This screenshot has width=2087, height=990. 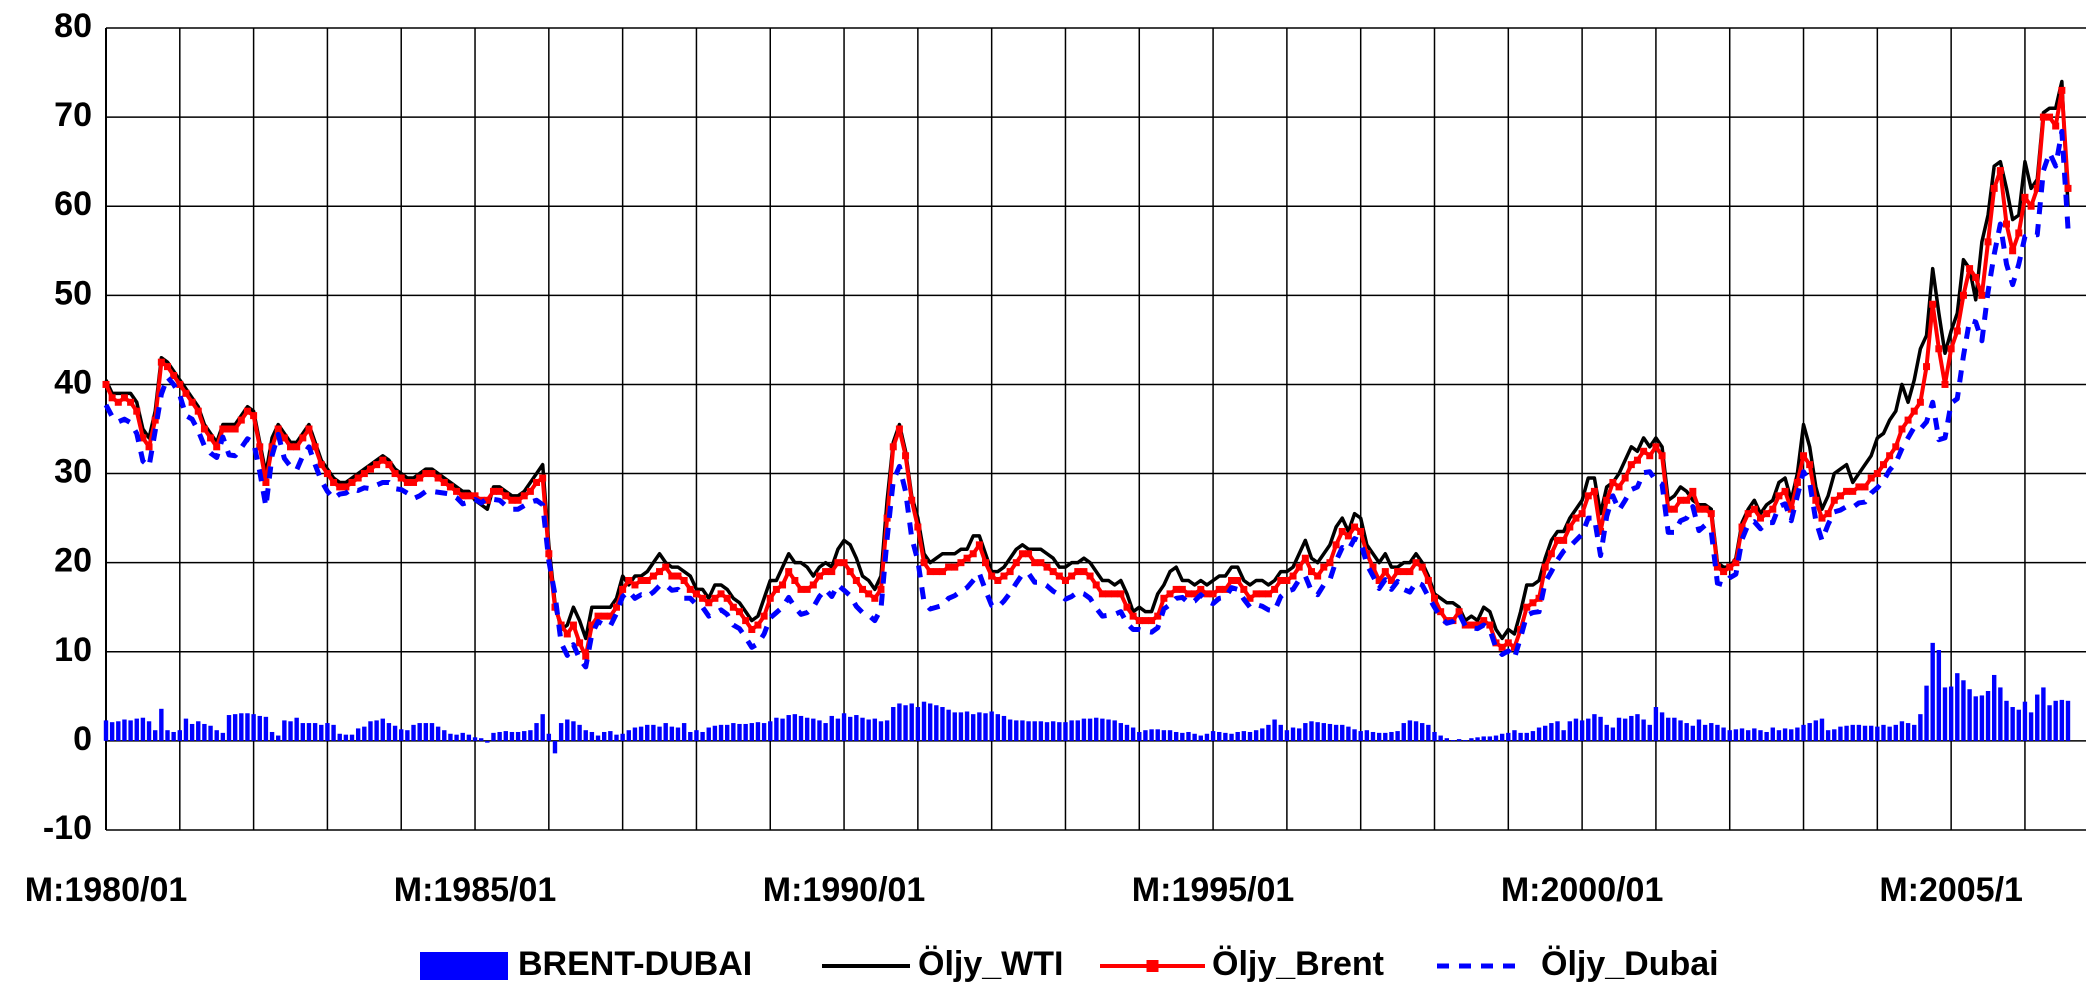 What do you see at coordinates (1630, 964) in the screenshot?
I see `legend-label: Öljy_Dubai` at bounding box center [1630, 964].